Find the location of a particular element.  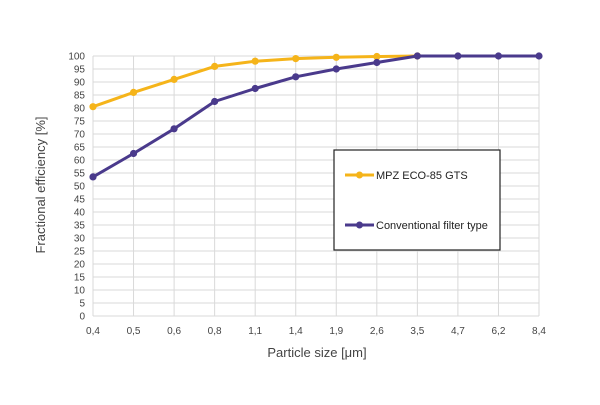

y-tick-label: 25 is located at coordinates (80, 252).